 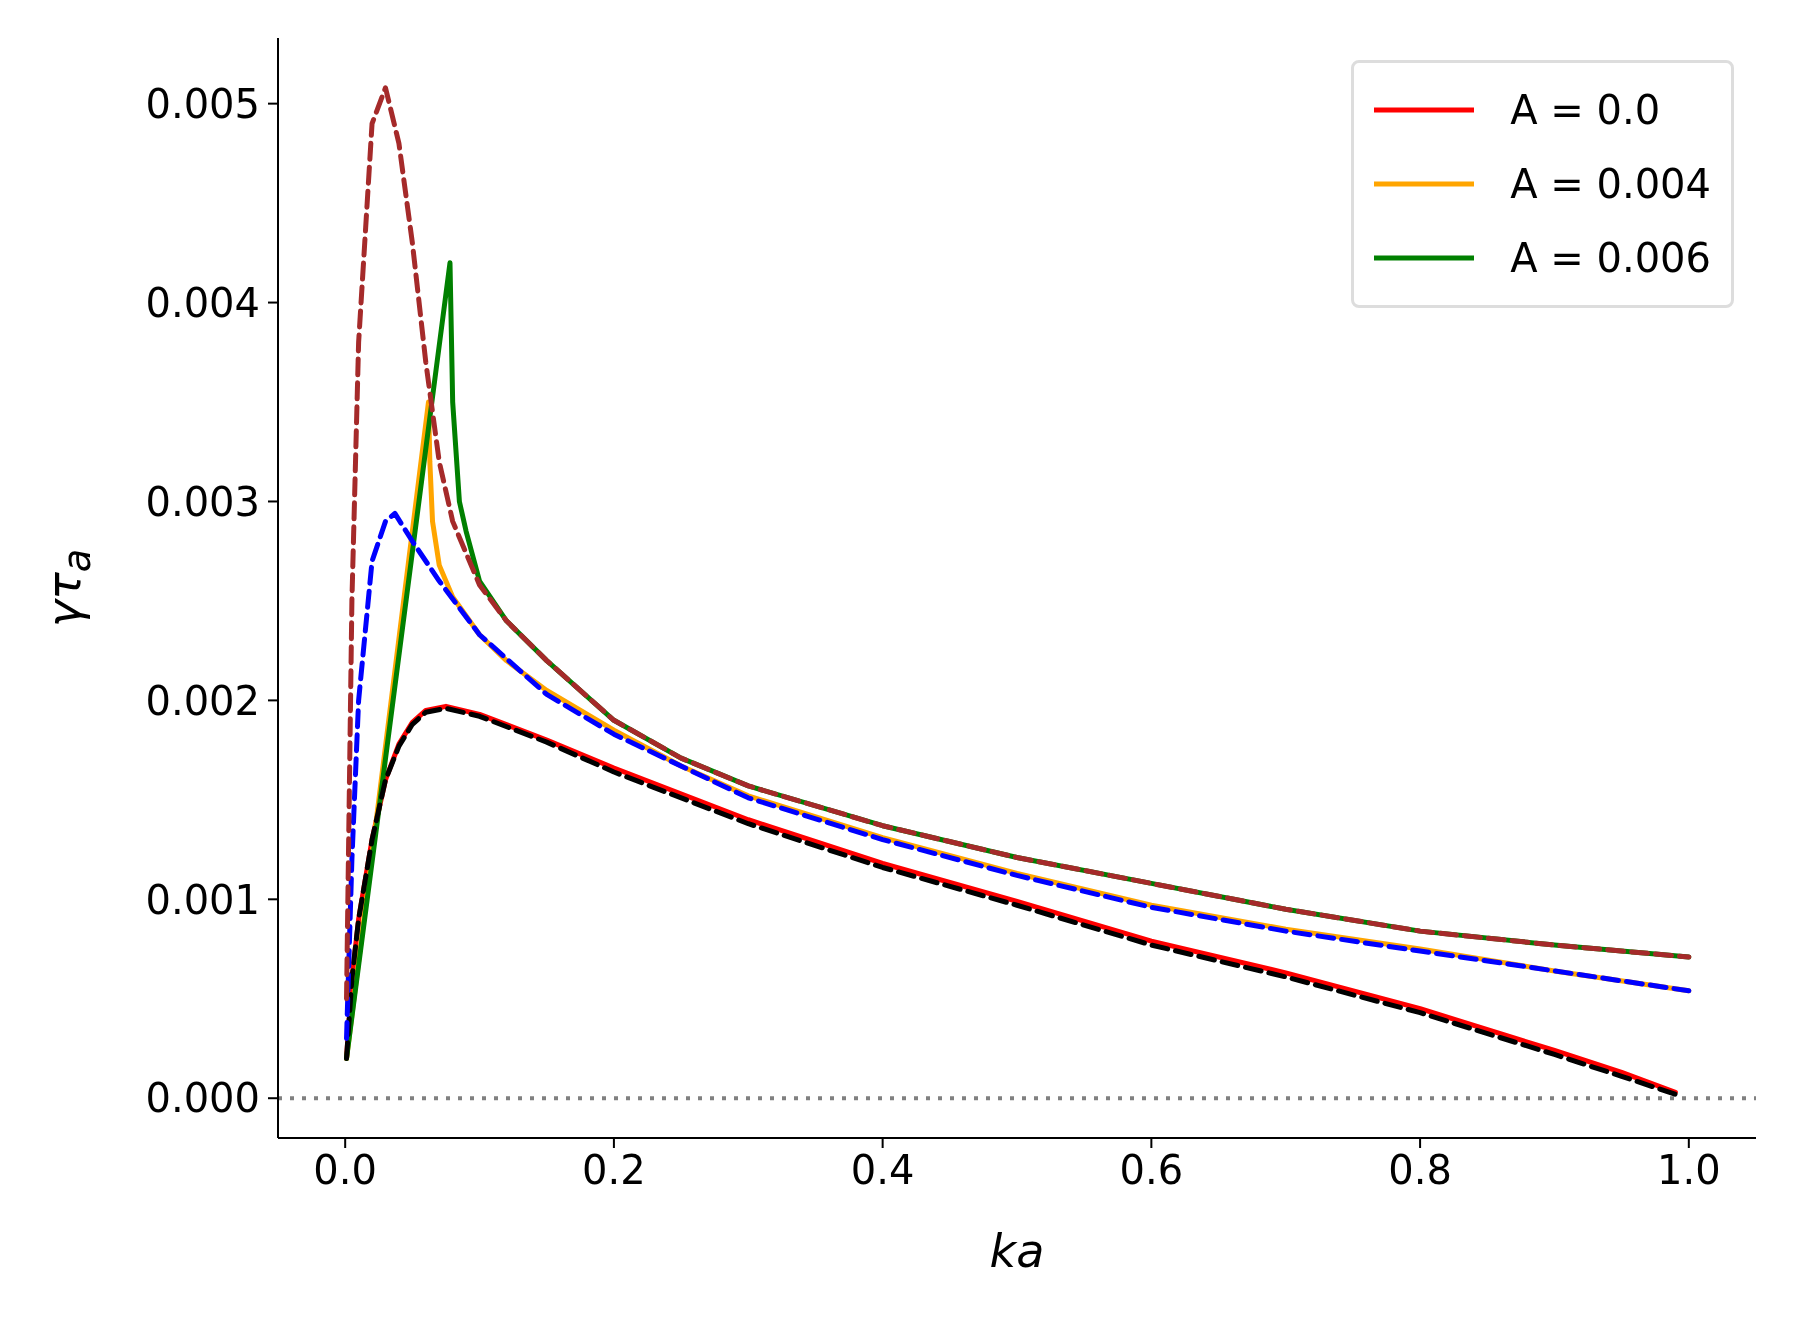 I want to click on x-tick-label: 0.4, so click(x=882, y=1170).